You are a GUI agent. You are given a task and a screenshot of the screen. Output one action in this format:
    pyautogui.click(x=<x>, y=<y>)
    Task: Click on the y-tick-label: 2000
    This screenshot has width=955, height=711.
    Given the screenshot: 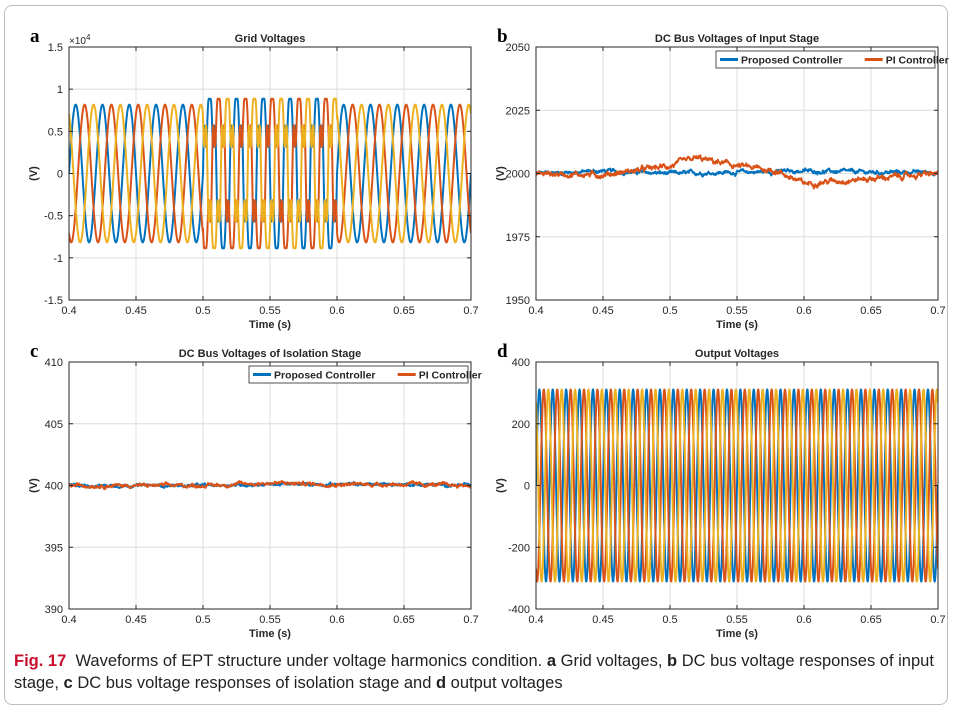 What is the action you would take?
    pyautogui.click(x=518, y=175)
    